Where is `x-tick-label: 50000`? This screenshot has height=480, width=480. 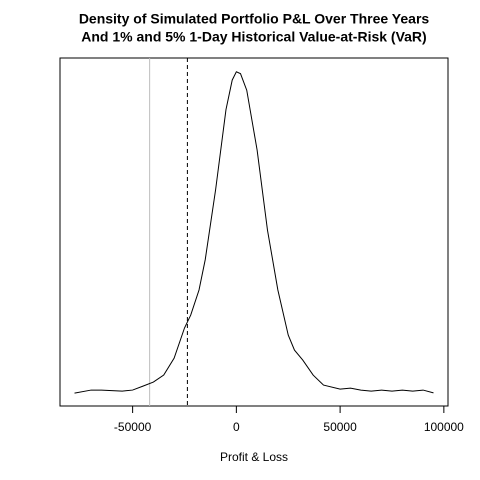
x-tick-label: 50000 is located at coordinates (340, 427).